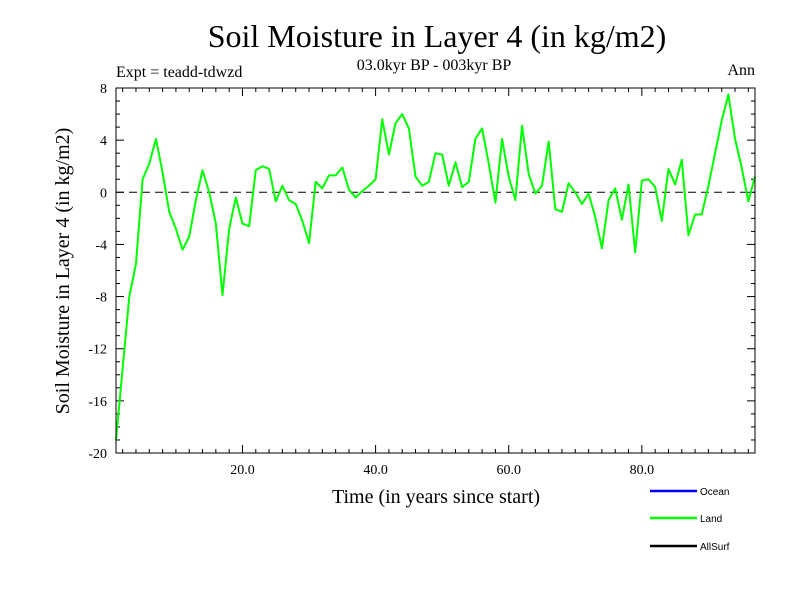 This screenshot has width=800, height=600. Describe the element at coordinates (508, 470) in the screenshot. I see `x-tick-label: 60.0` at that location.